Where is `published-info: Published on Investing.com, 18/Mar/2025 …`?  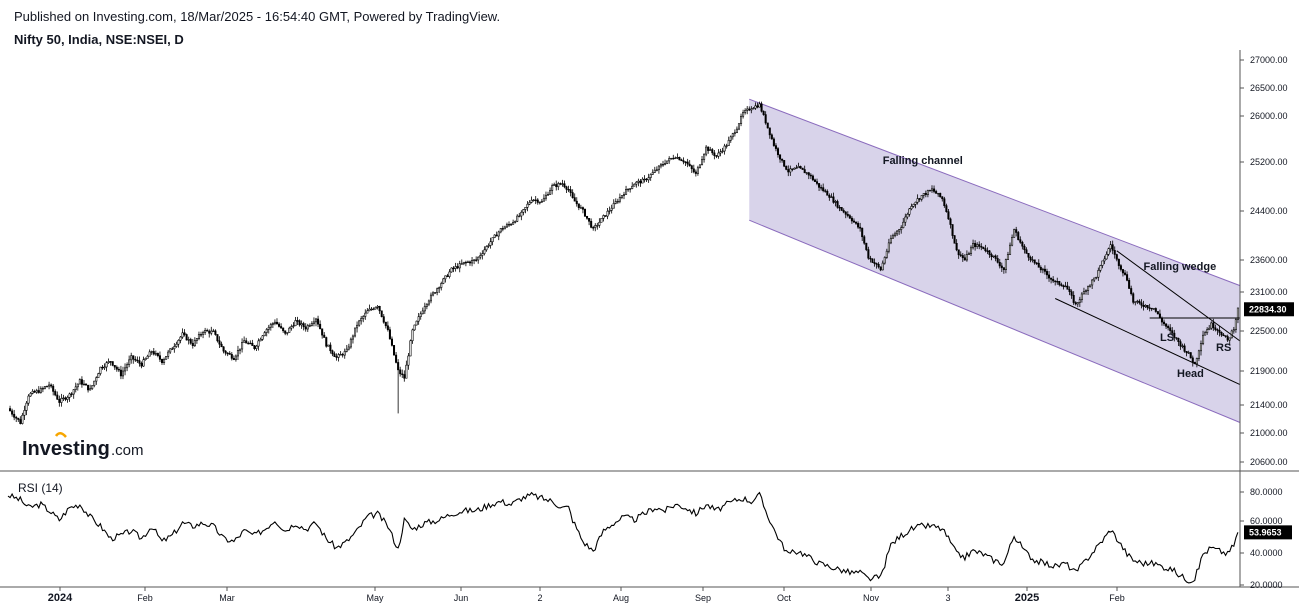 published-info: Published on Investing.com, 18/Mar/2025 … is located at coordinates (257, 16).